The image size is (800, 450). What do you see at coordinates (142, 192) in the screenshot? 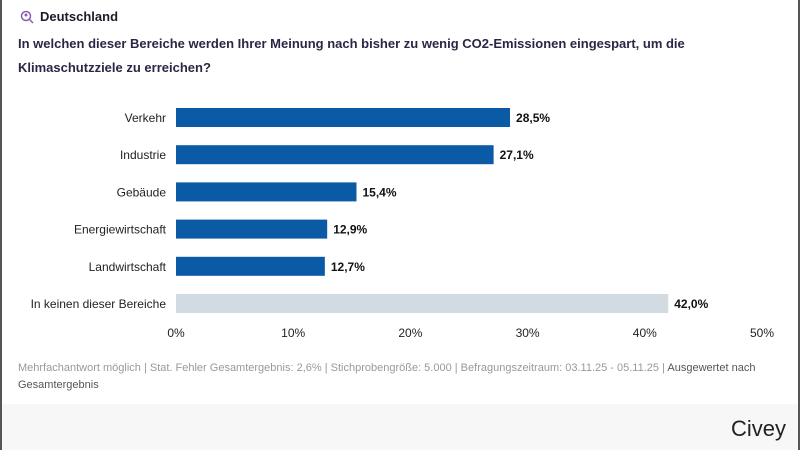
I see `category-label: Gebäude` at bounding box center [142, 192].